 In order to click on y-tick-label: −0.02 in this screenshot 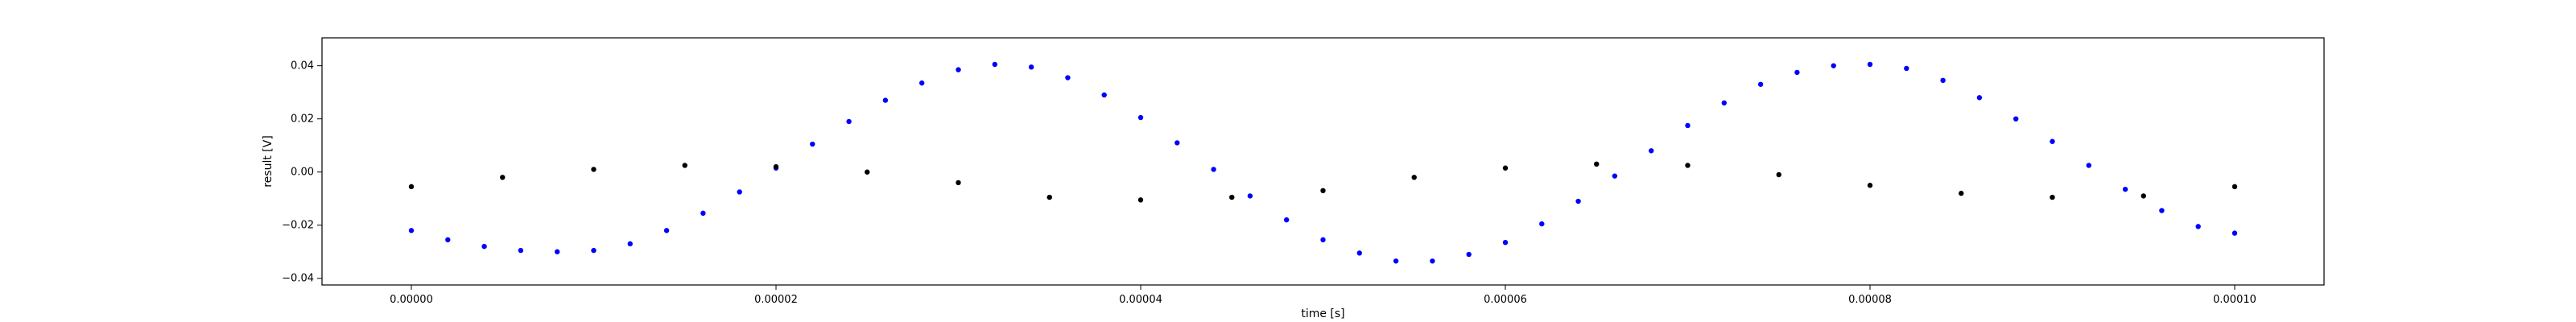, I will do `click(298, 226)`.